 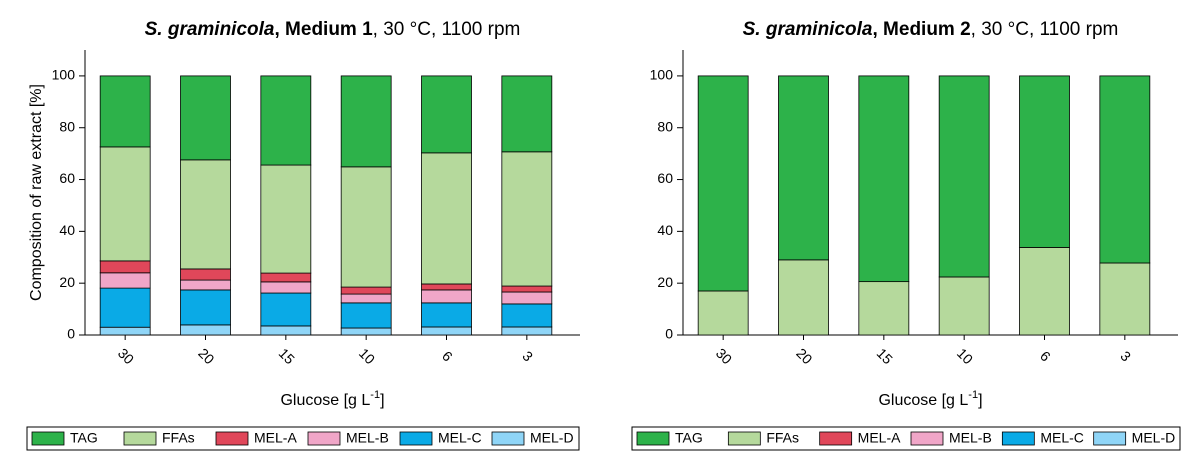 What do you see at coordinates (906, 438) in the screenshot?
I see `legend-box` at bounding box center [906, 438].